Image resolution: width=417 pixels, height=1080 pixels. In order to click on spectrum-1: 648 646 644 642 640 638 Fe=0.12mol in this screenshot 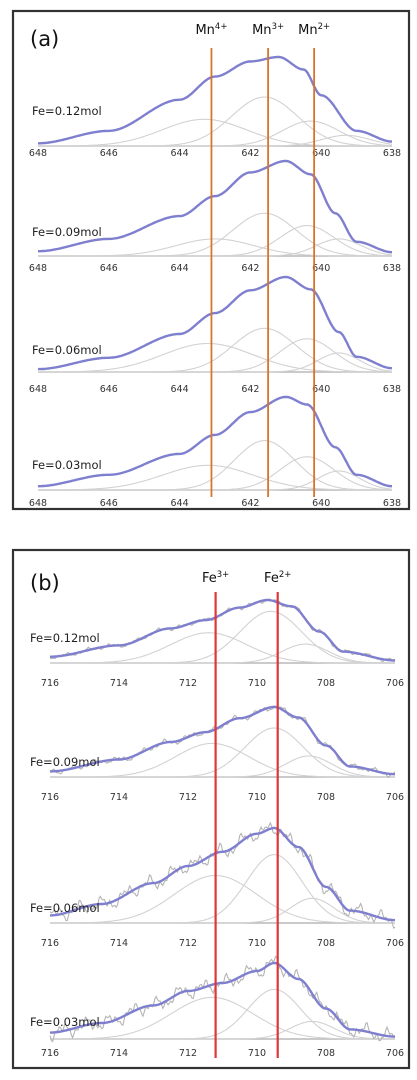, I will do `click(215, 107)`.